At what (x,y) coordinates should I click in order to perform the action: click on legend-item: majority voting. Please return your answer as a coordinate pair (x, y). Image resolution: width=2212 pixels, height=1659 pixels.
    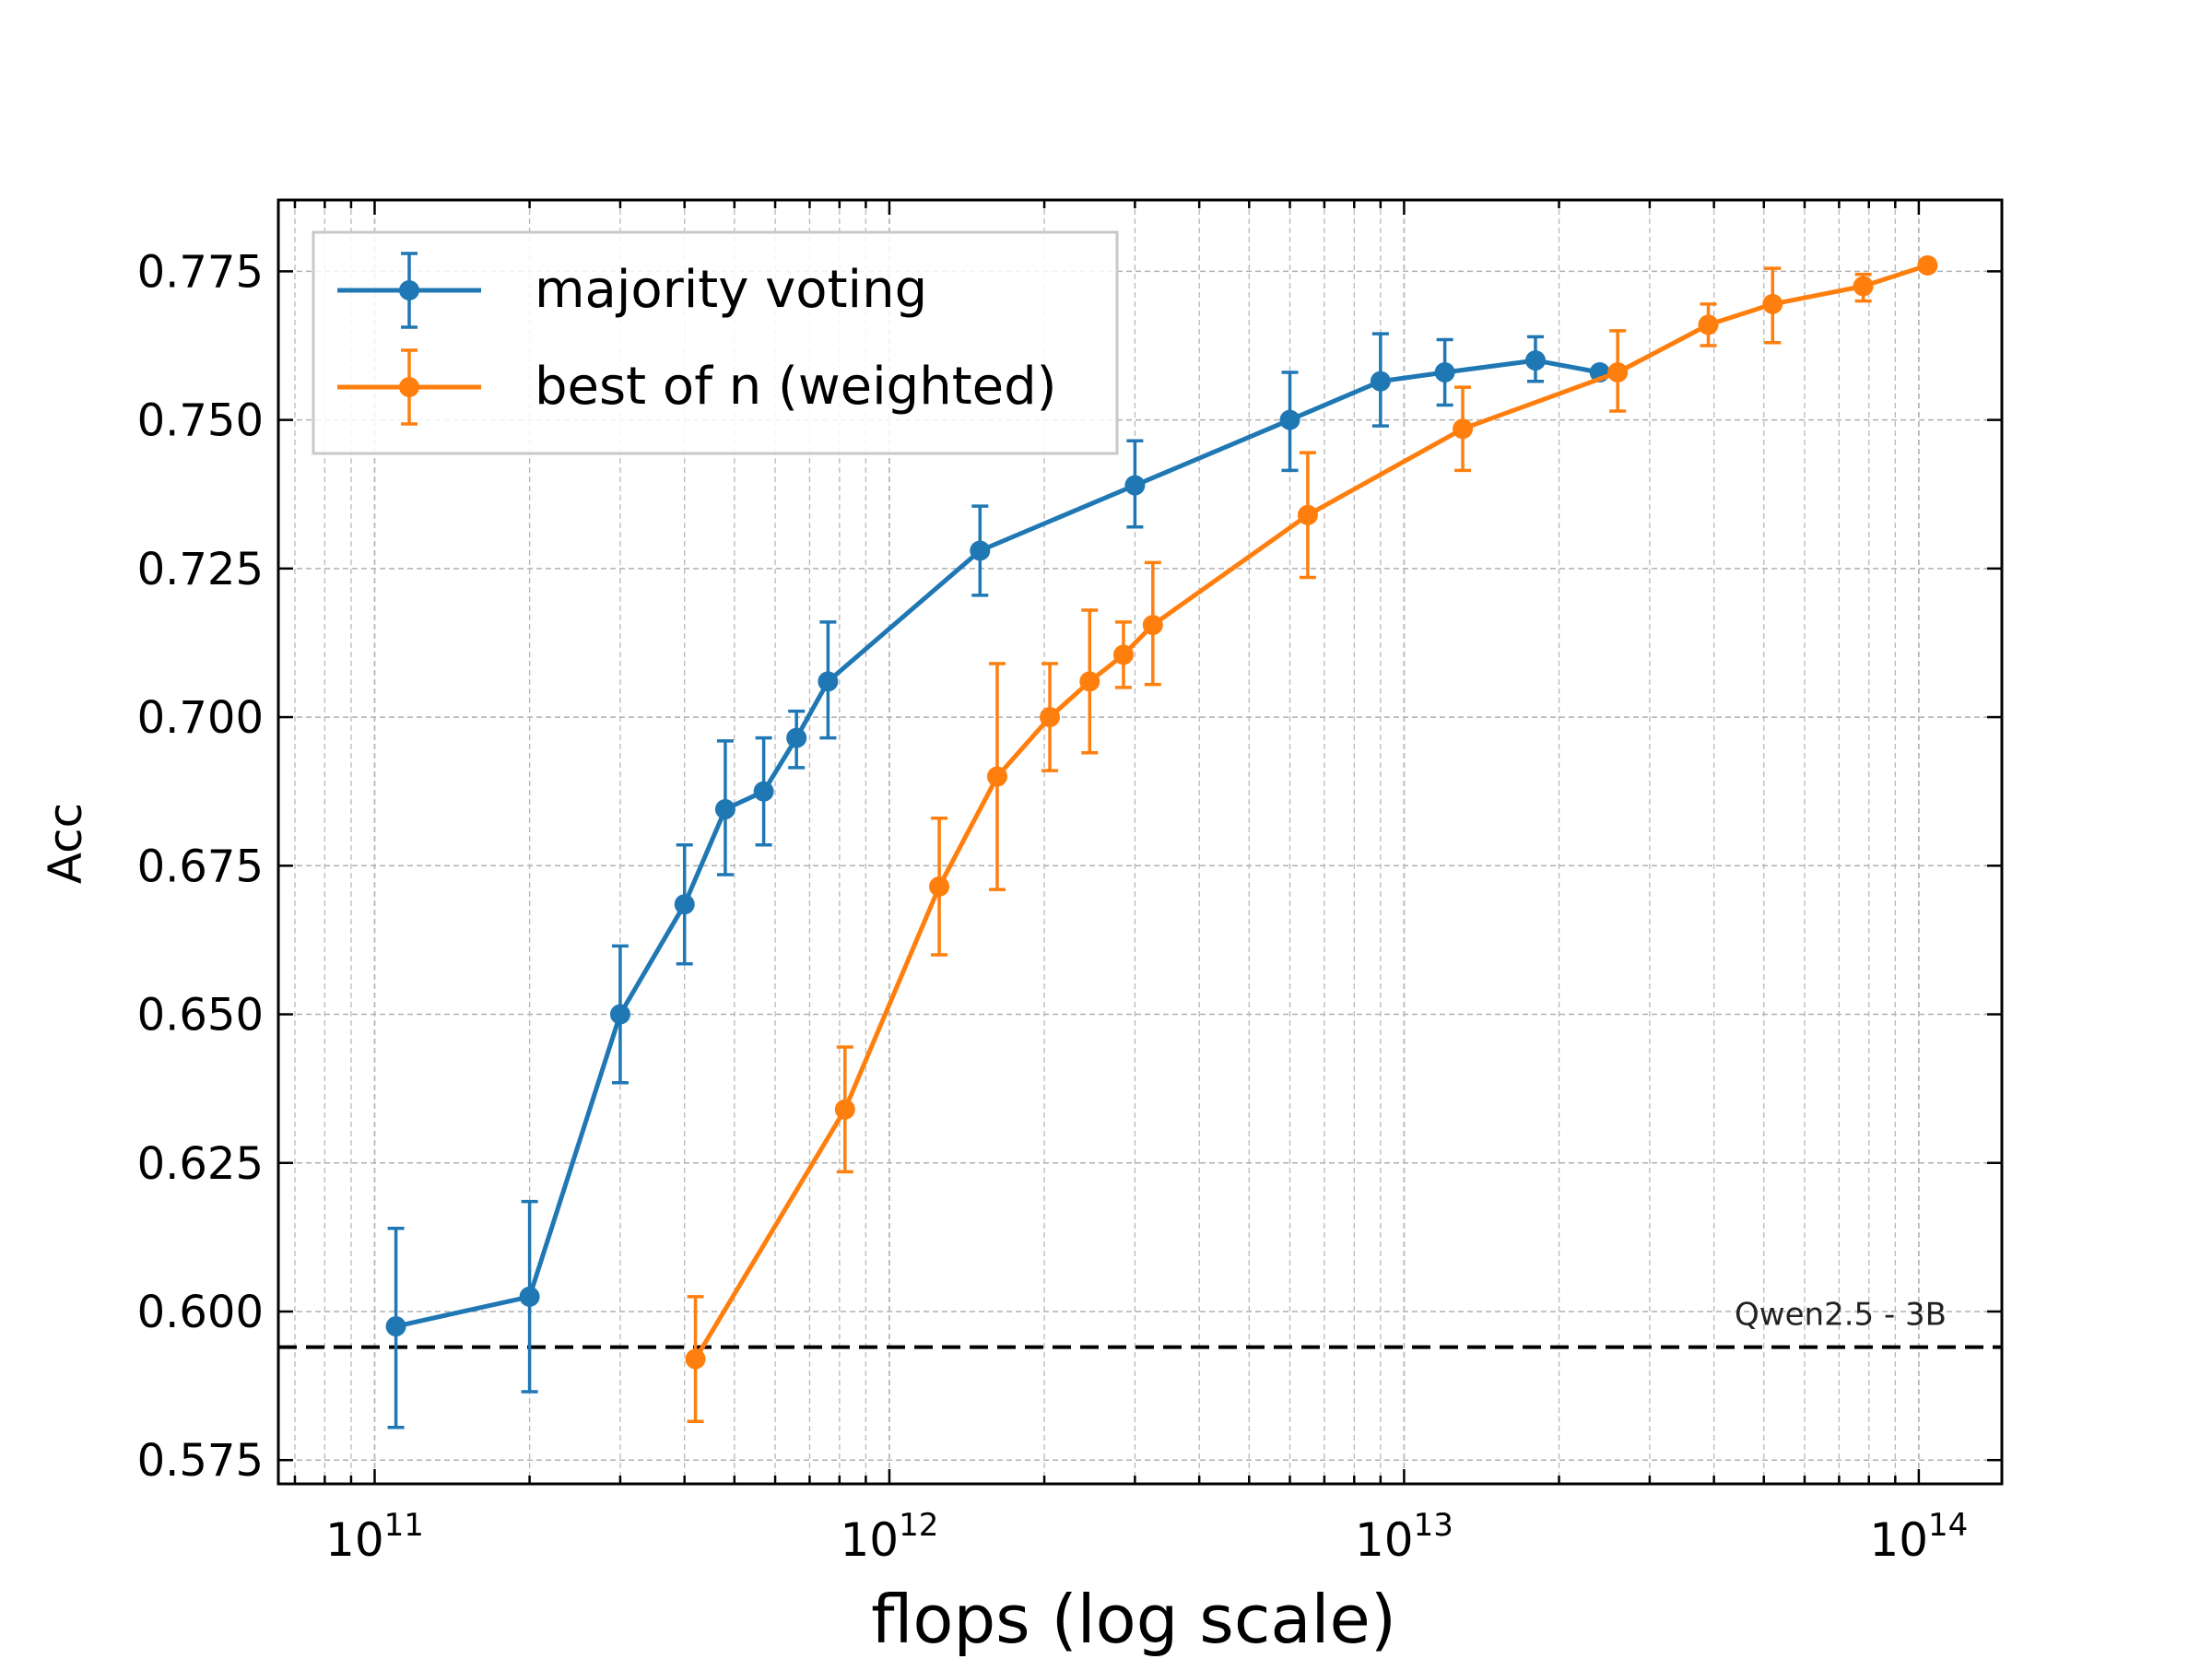
    Looking at the image, I should click on (632, 290).